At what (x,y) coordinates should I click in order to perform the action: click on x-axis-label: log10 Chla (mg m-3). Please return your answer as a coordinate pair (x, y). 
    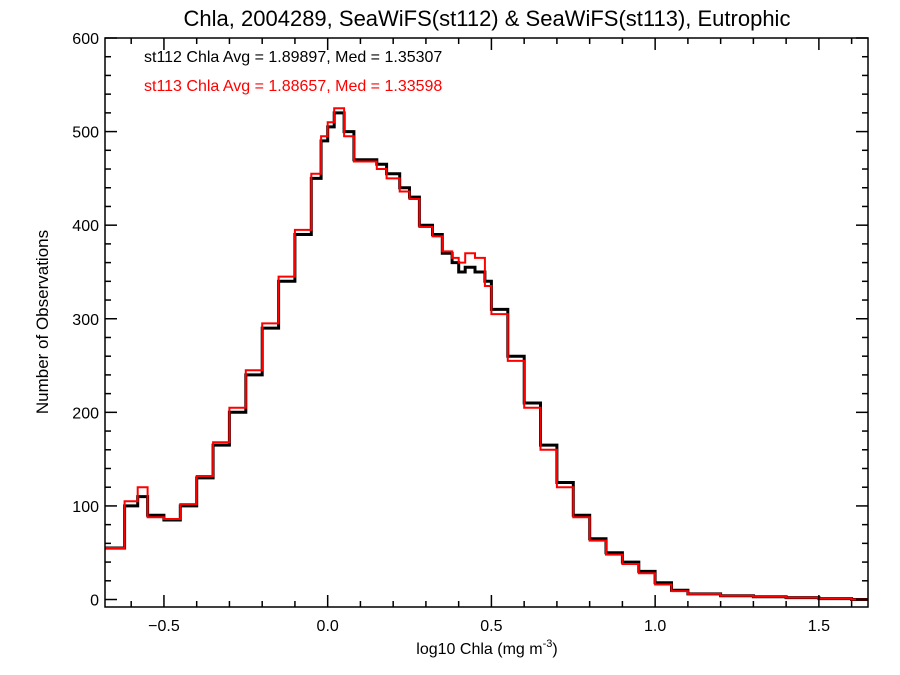
    Looking at the image, I should click on (486, 648).